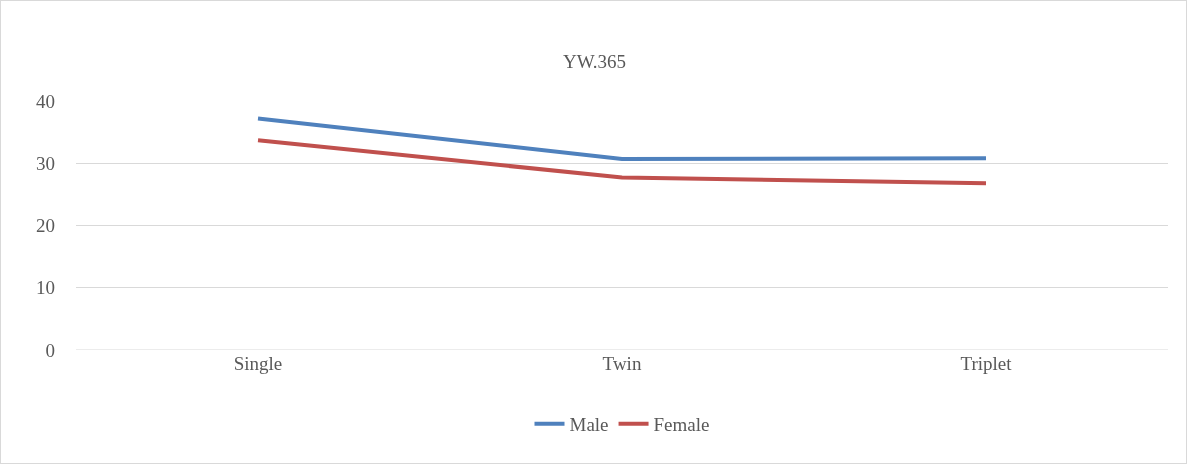 The width and height of the screenshot is (1187, 464). What do you see at coordinates (594, 61) in the screenshot?
I see `chart-title: YW.365` at bounding box center [594, 61].